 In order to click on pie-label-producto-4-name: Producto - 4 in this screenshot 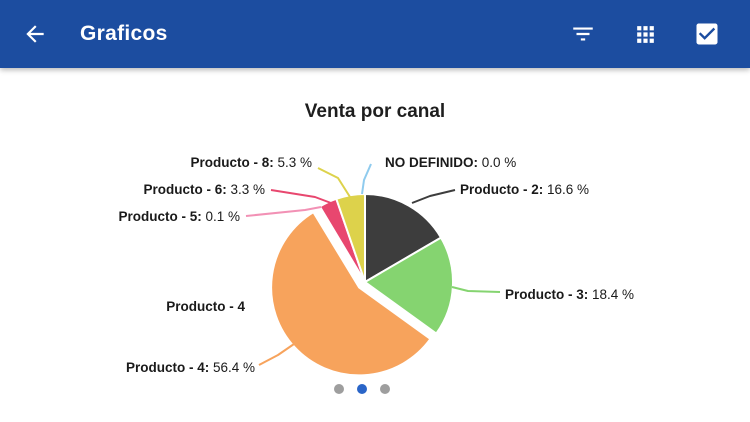, I will do `click(205, 306)`.